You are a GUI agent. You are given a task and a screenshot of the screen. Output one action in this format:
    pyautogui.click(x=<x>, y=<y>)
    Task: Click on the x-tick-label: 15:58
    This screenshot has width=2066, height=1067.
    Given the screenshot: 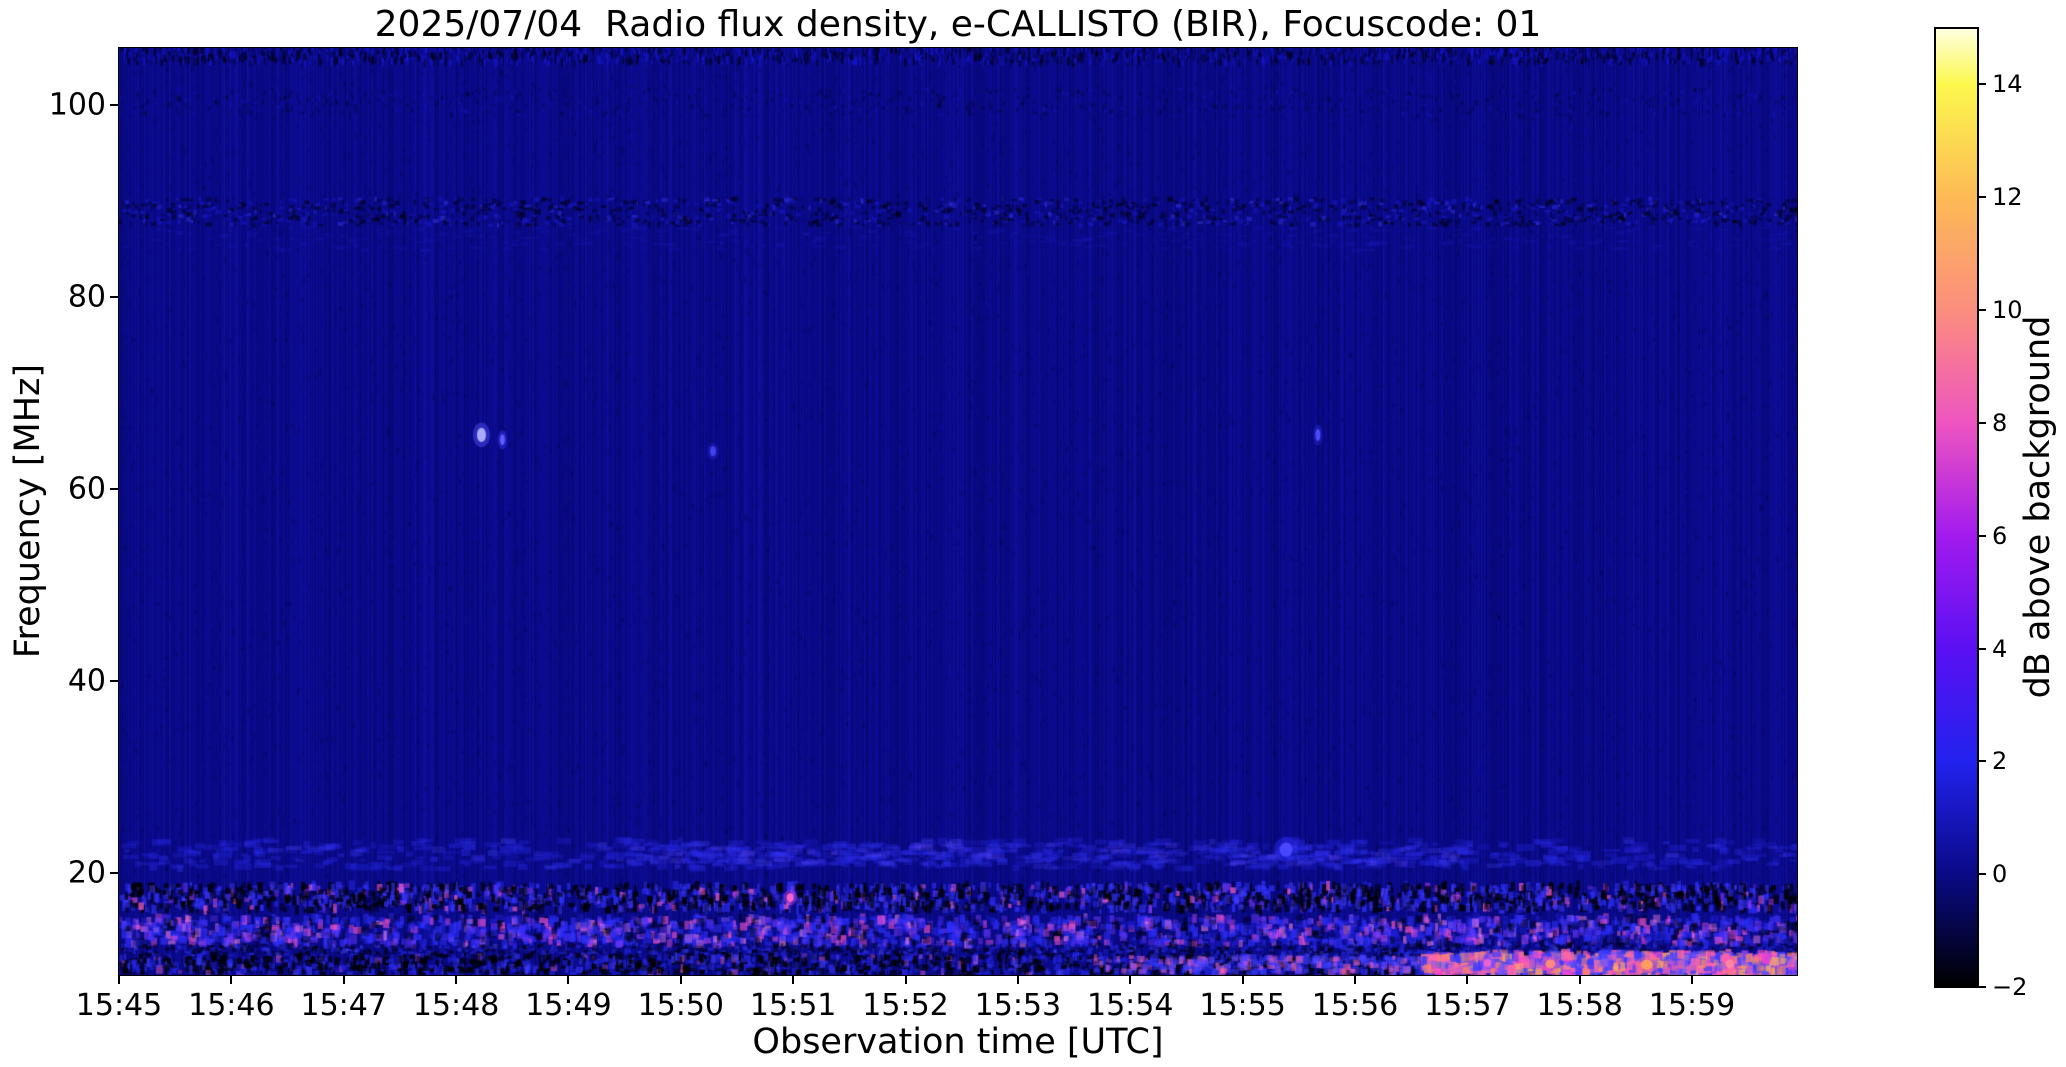 What is the action you would take?
    pyautogui.click(x=1579, y=1005)
    